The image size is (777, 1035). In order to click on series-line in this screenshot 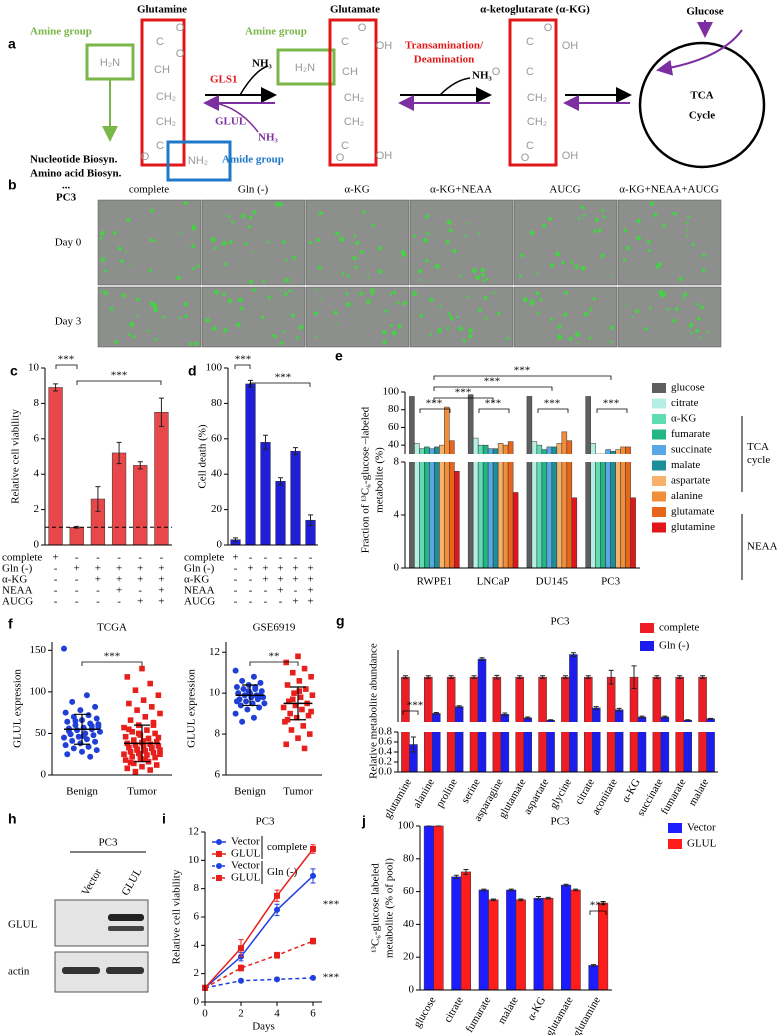, I will do `click(259, 932)`.